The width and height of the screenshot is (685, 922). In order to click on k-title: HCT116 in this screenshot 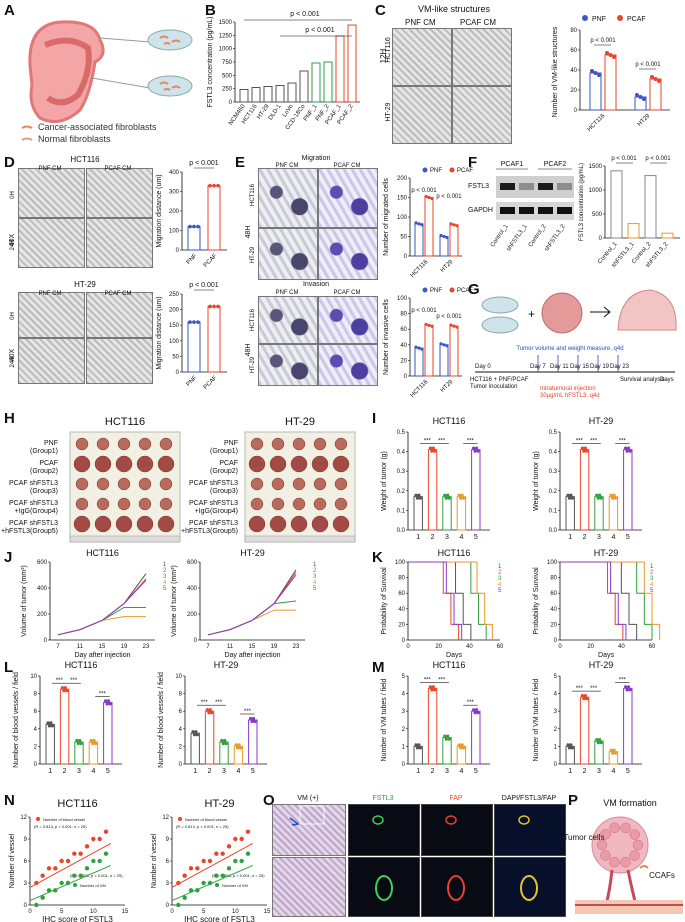, I will do `click(454, 553)`.